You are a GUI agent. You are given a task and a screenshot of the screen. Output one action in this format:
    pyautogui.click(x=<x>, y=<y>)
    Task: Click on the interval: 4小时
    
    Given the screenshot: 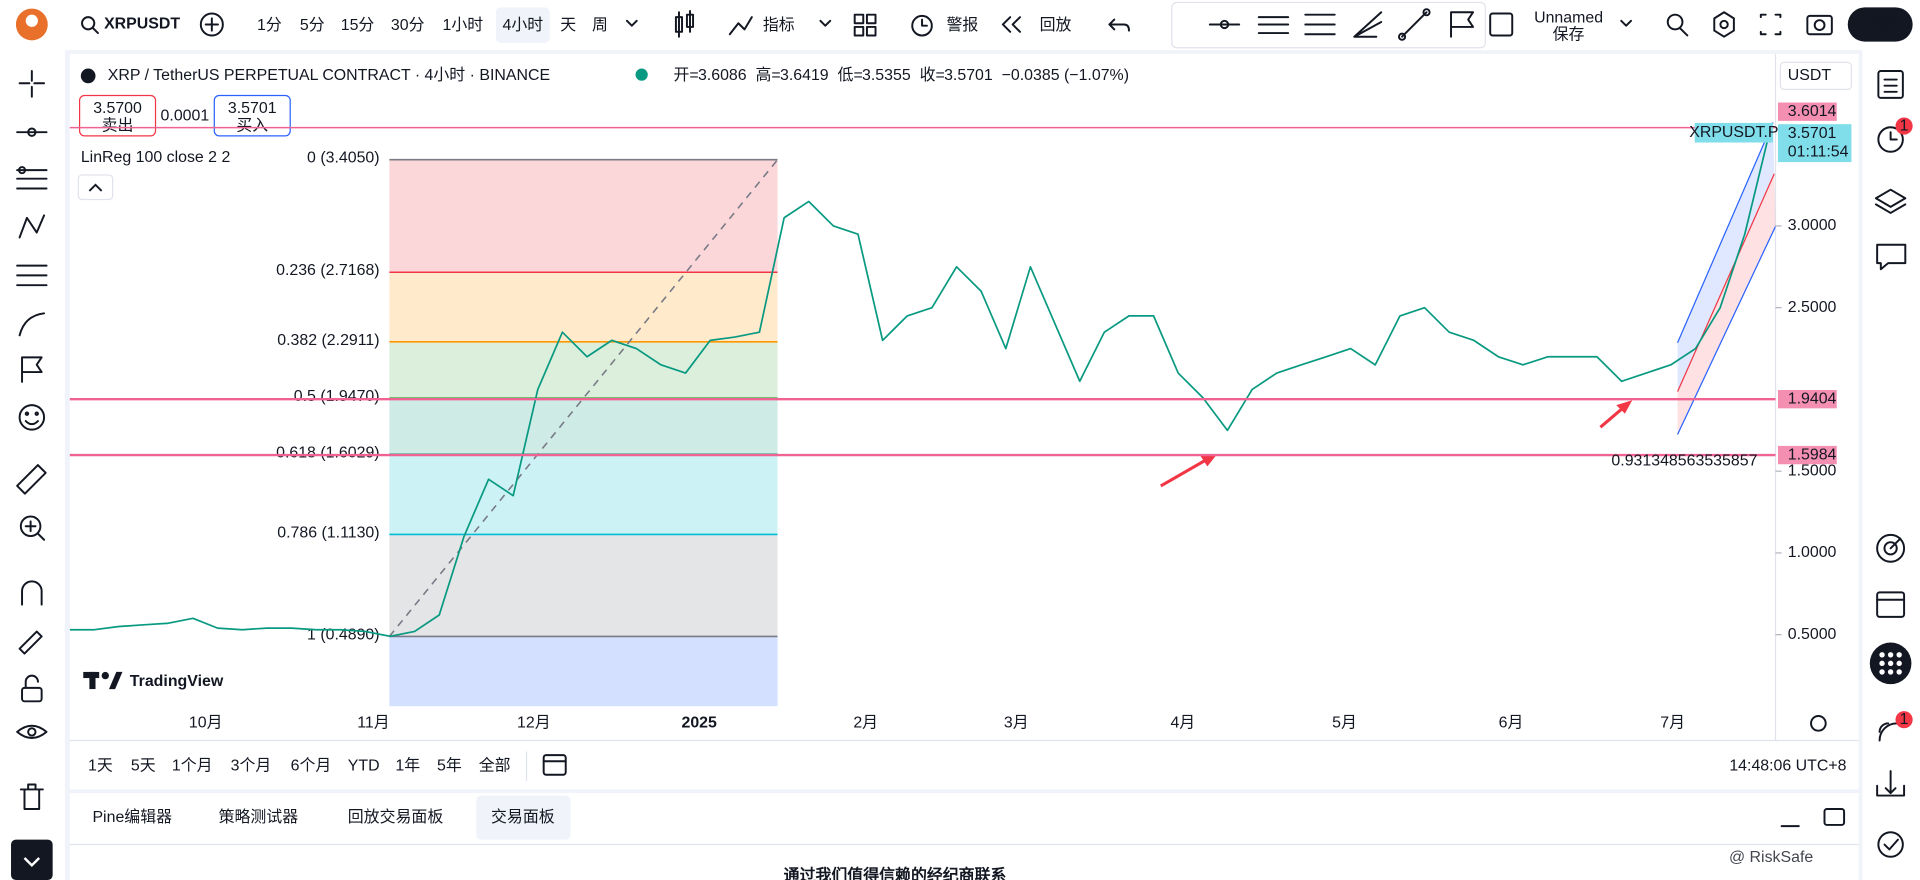 What is the action you would take?
    pyautogui.click(x=523, y=25)
    